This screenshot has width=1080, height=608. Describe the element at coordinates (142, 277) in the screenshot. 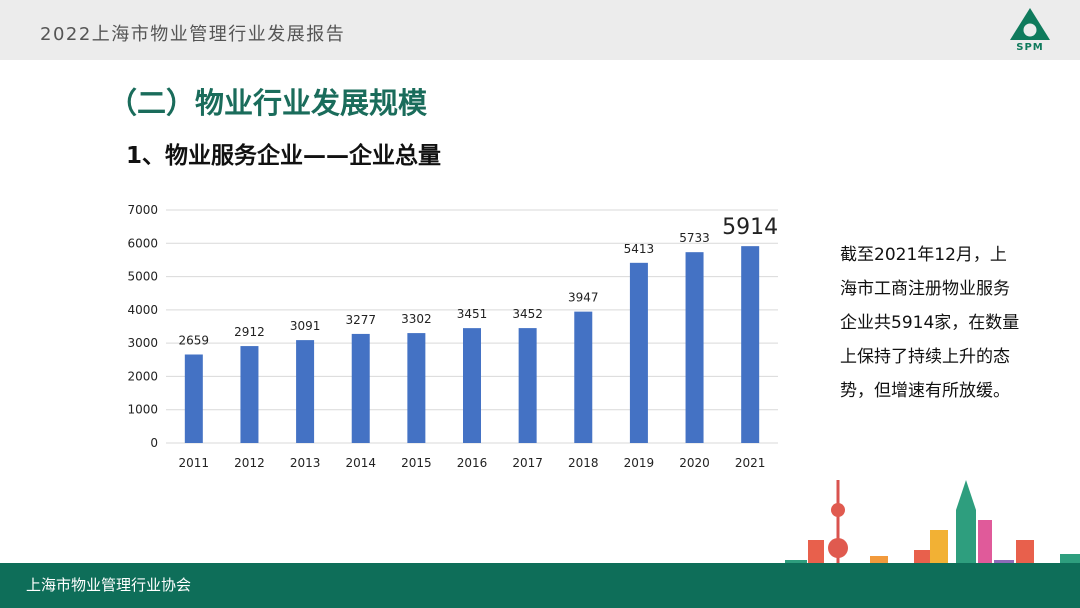

I see `y-tick-label: 5000` at that location.